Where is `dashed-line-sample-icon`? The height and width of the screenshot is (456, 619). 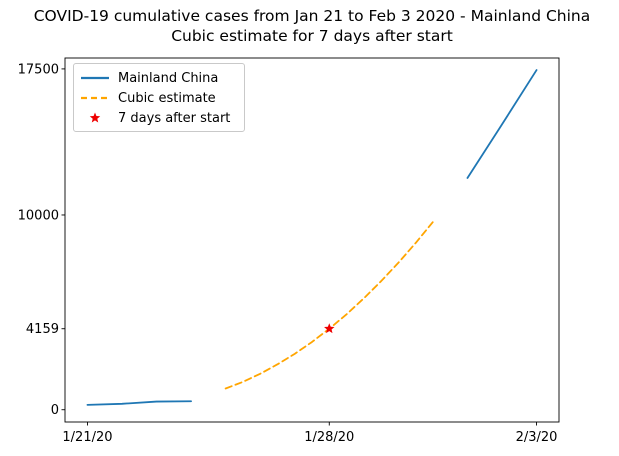 dashed-line-sample-icon is located at coordinates (95, 98).